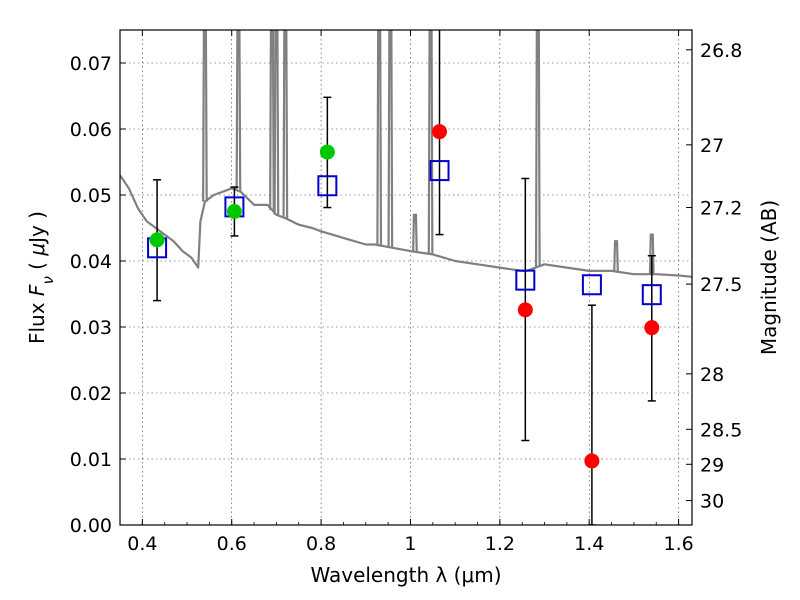  Describe the element at coordinates (91, 460) in the screenshot. I see `y-tick-label: 0.01` at that location.